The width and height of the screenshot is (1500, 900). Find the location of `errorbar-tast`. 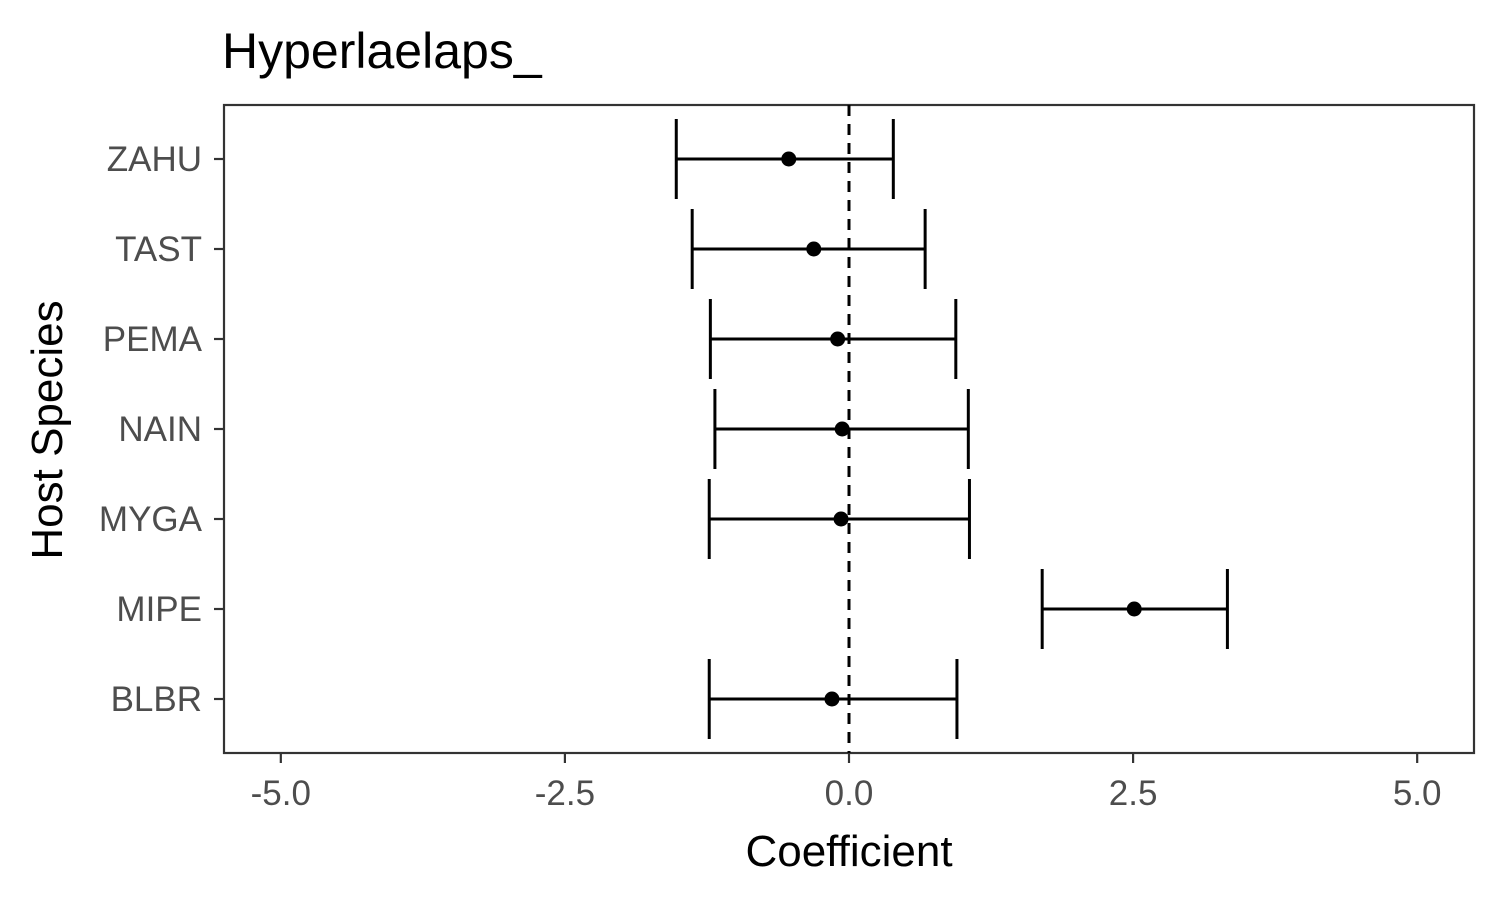

errorbar-tast is located at coordinates (808, 249).